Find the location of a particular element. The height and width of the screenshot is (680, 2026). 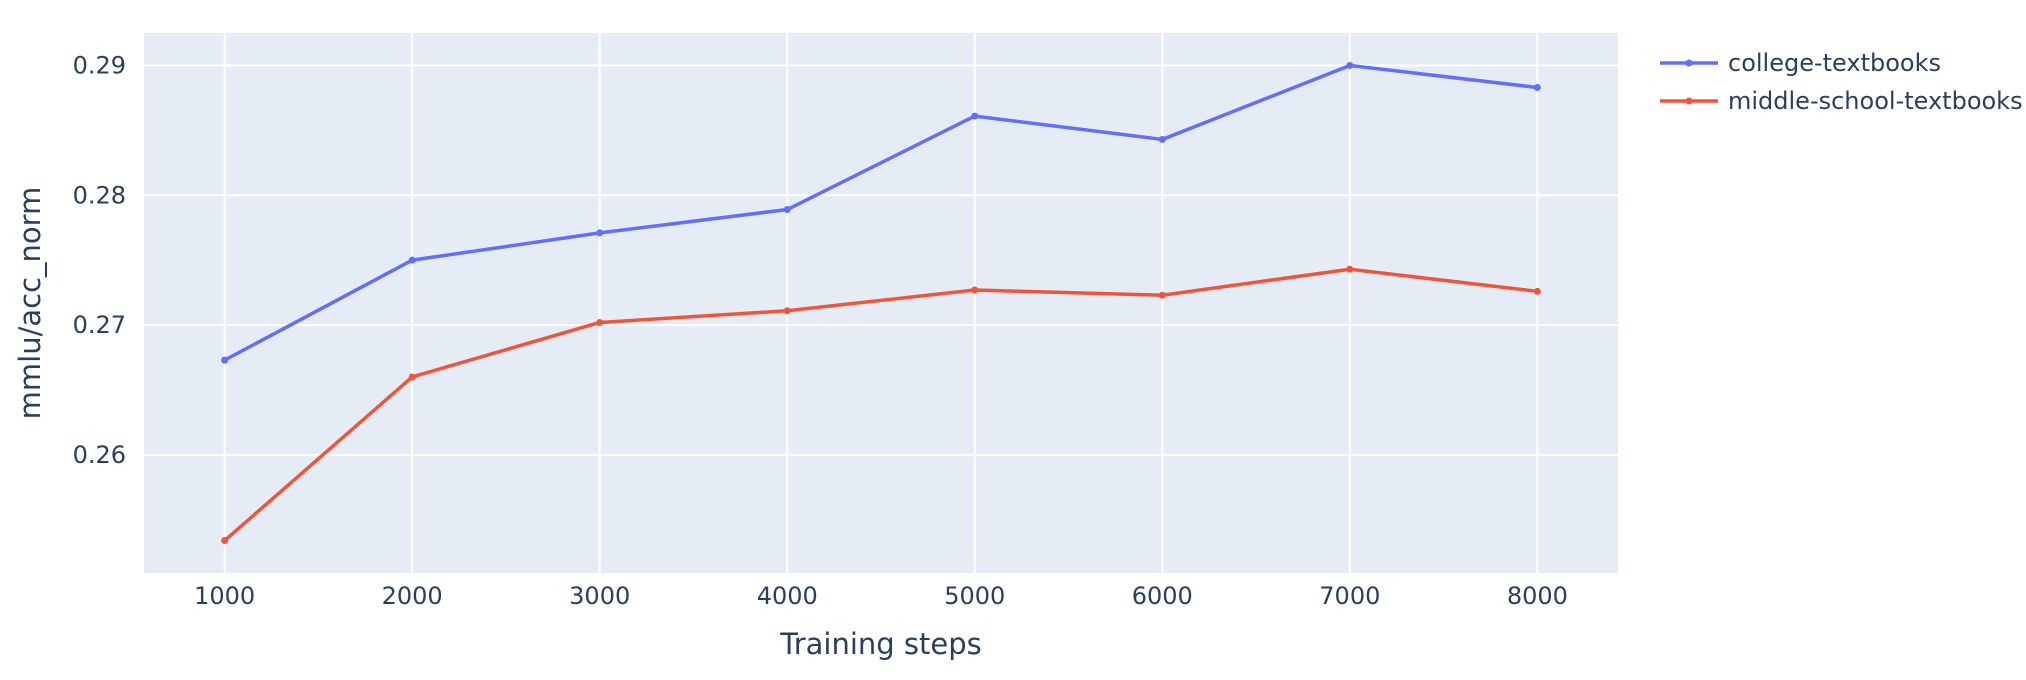

x-tick-label: 6000 is located at coordinates (1162, 596).